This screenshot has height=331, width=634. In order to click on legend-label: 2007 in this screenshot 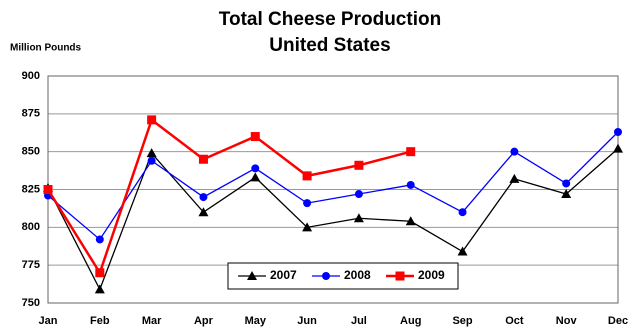, I will do `click(283, 275)`.